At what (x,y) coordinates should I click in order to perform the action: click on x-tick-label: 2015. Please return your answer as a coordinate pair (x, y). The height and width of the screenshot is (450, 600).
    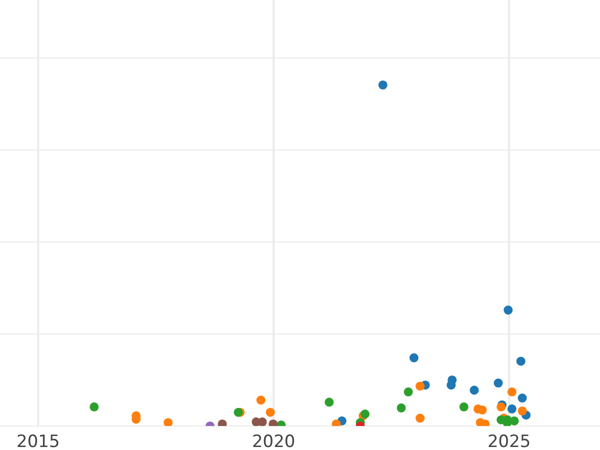
    Looking at the image, I should click on (38, 441).